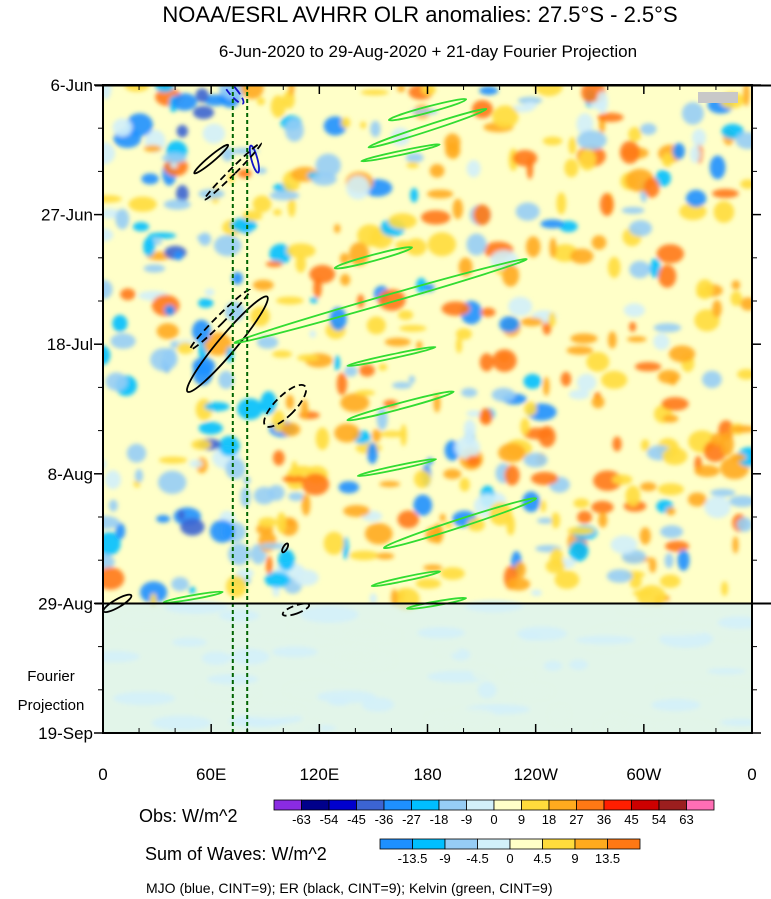 The height and width of the screenshot is (899, 771). I want to click on colorbar-level-label: 54, so click(659, 819).